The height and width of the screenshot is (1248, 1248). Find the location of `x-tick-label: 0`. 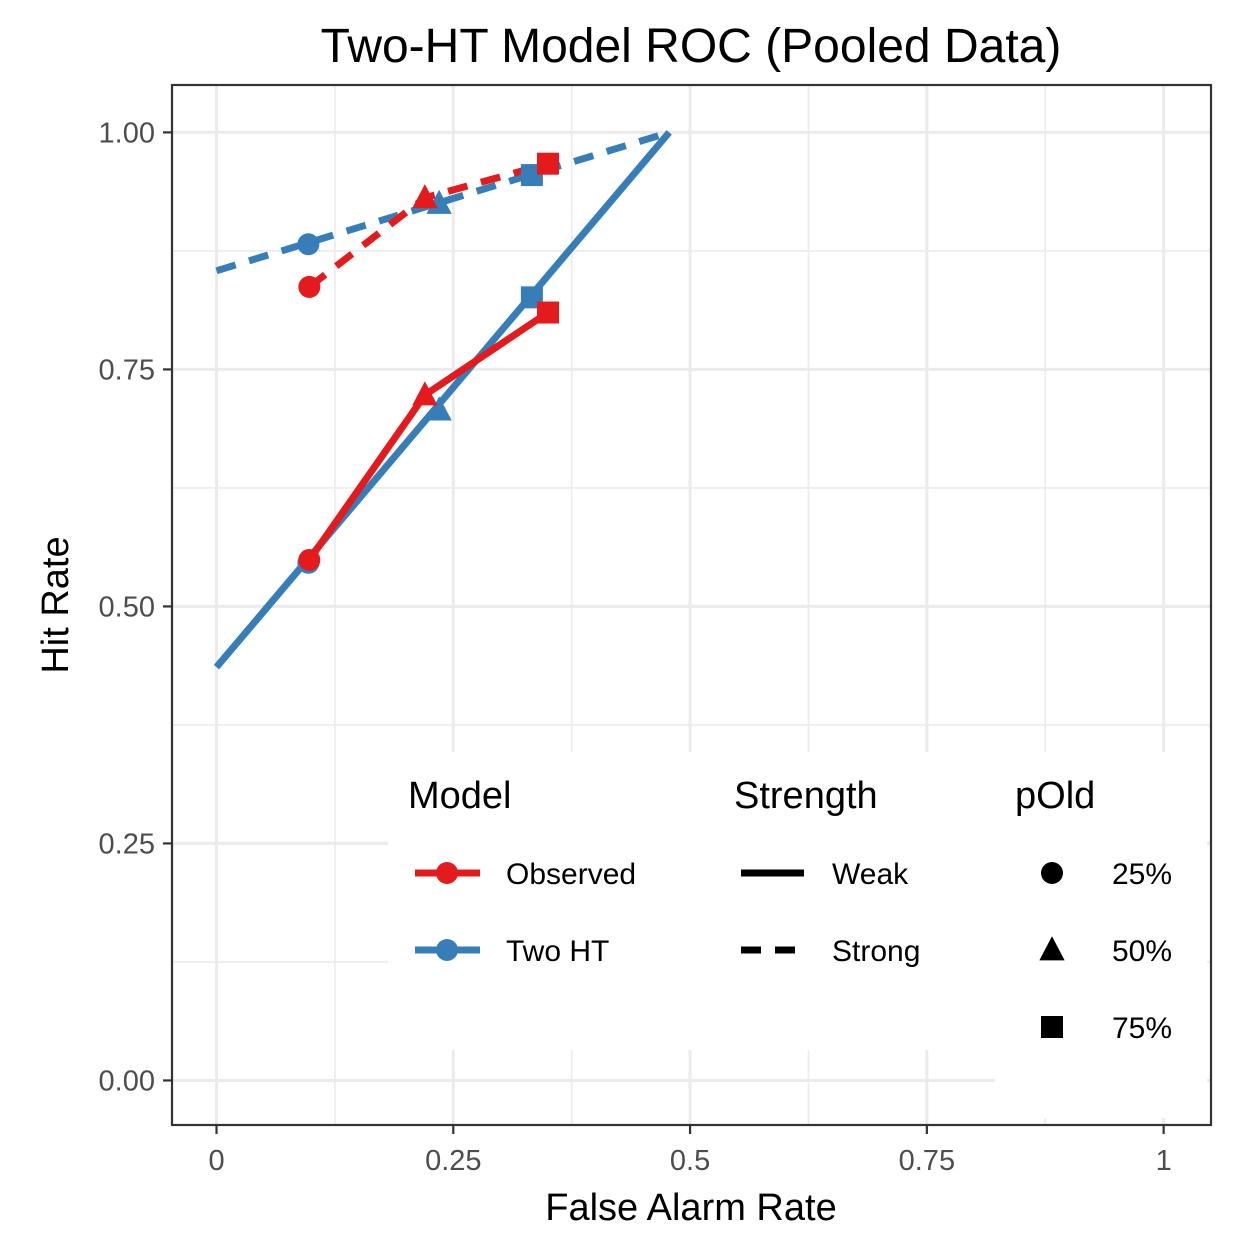

x-tick-label: 0 is located at coordinates (216, 1161).